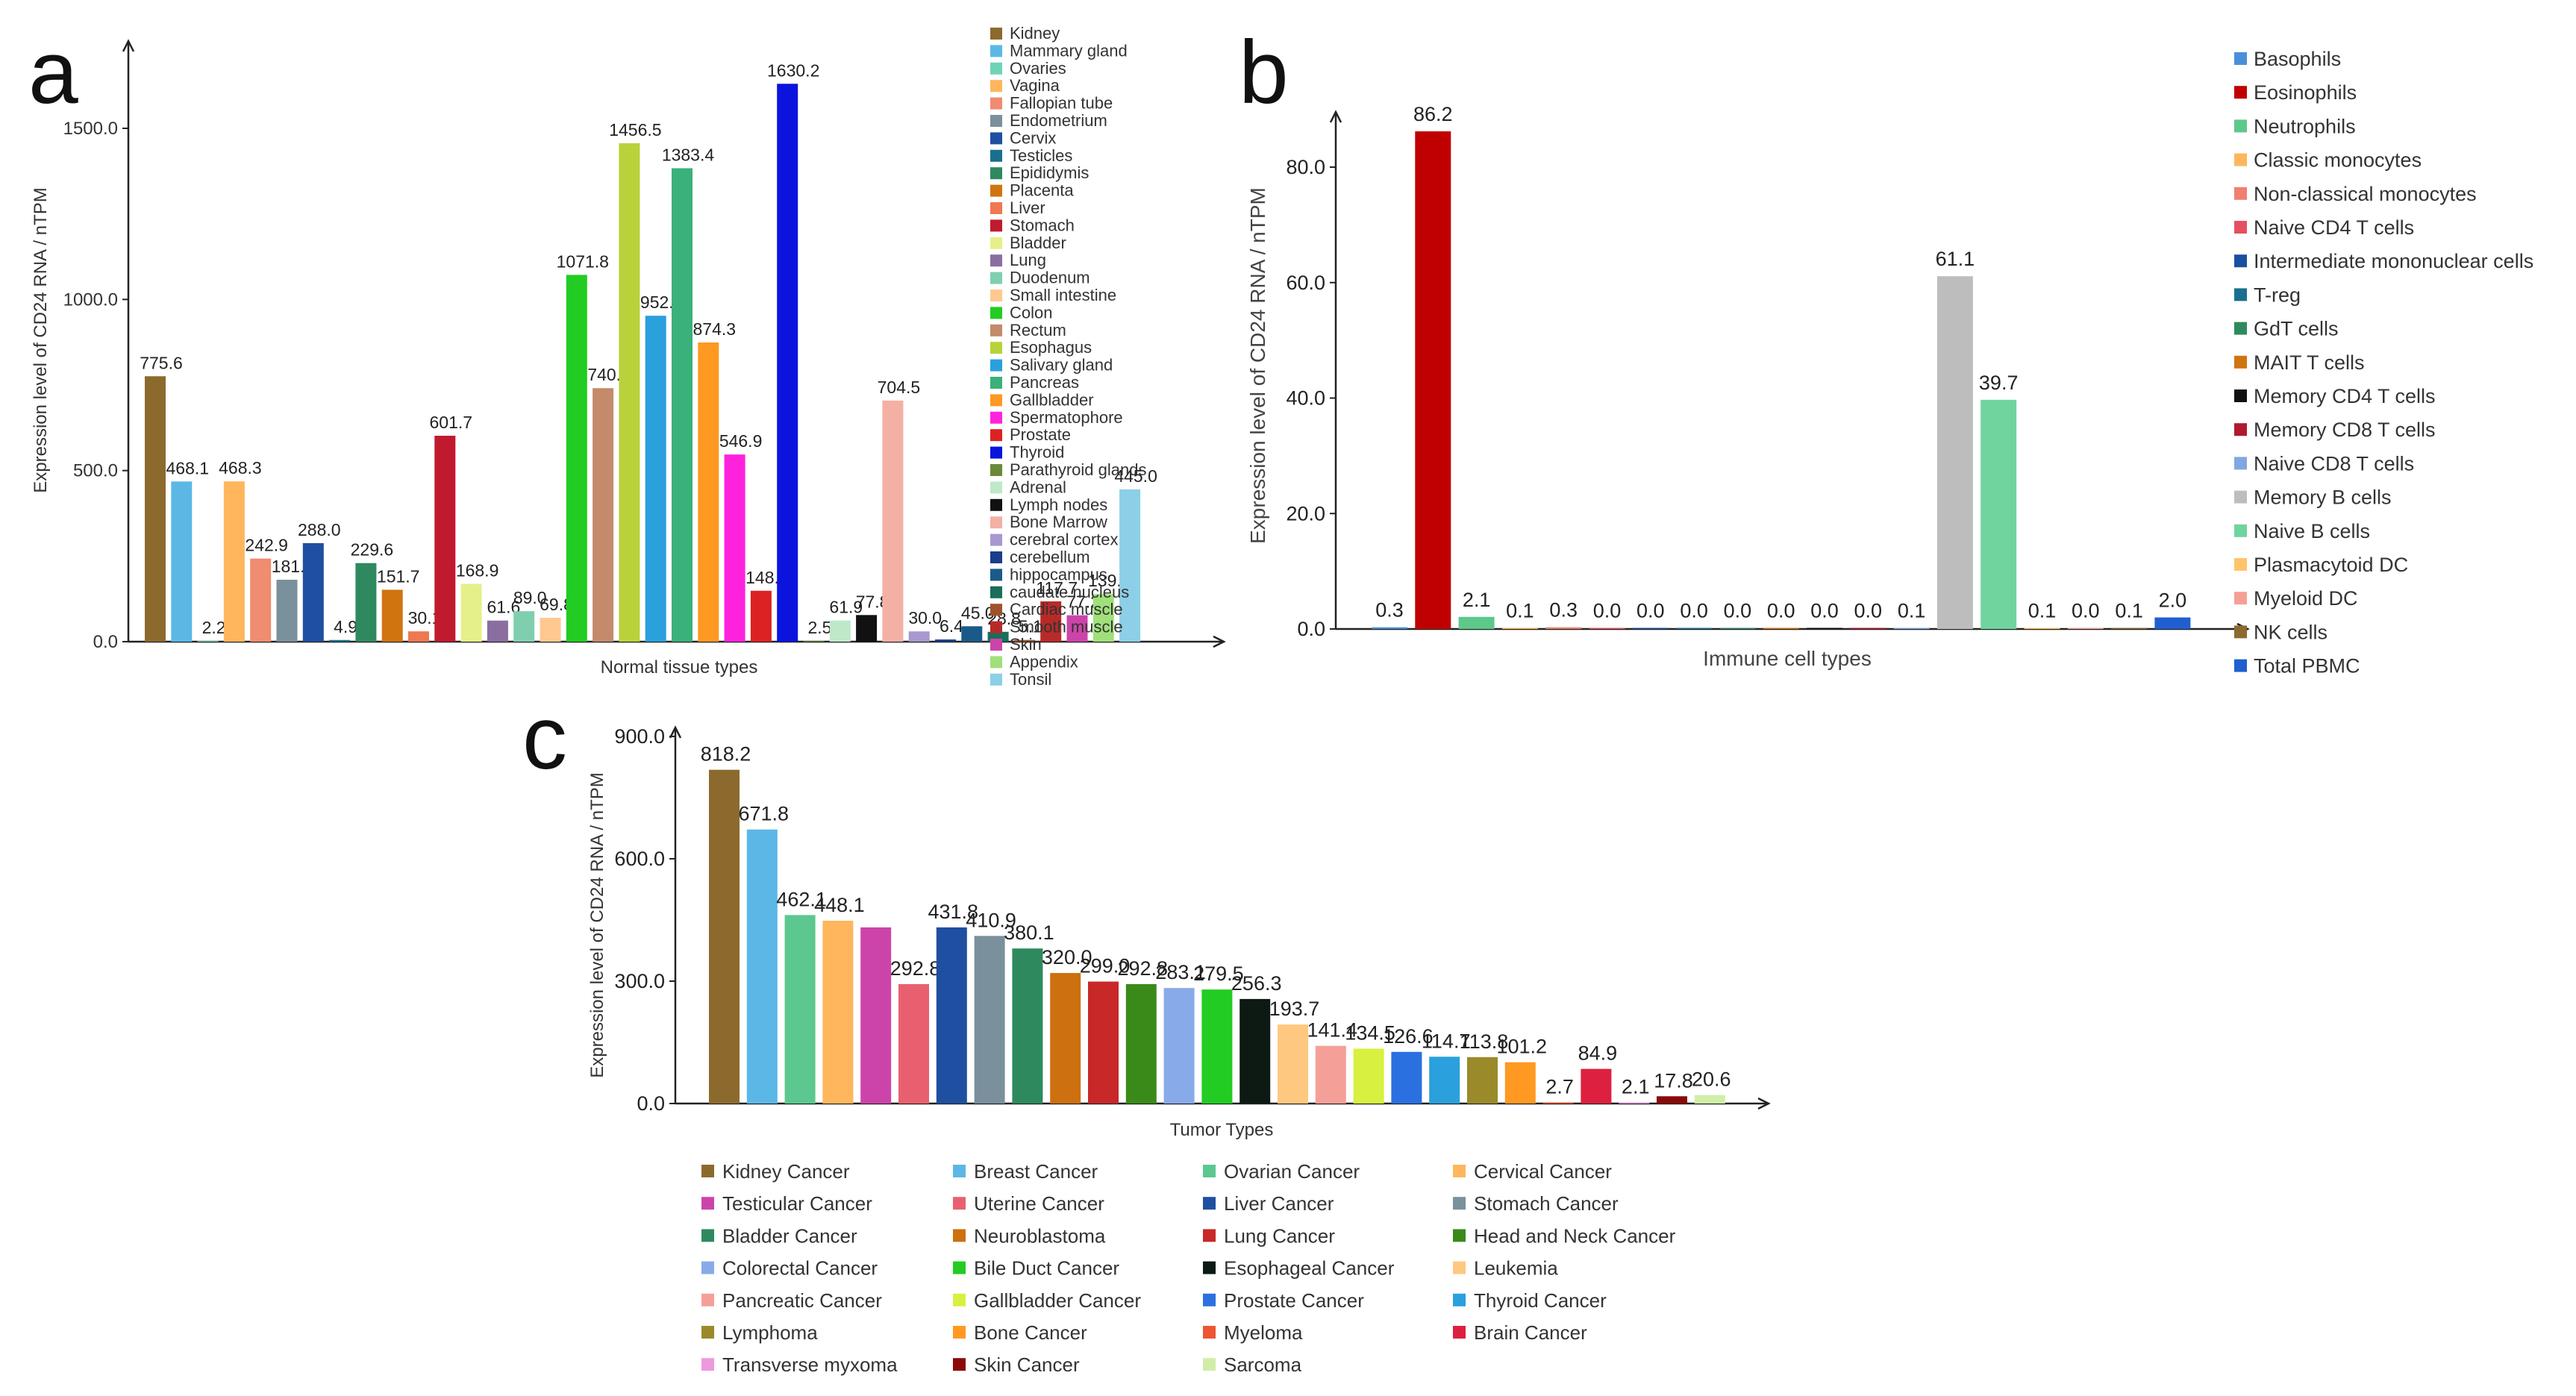 The image size is (2576, 1396). I want to click on chart-c-data-label: 462.1, so click(801, 899).